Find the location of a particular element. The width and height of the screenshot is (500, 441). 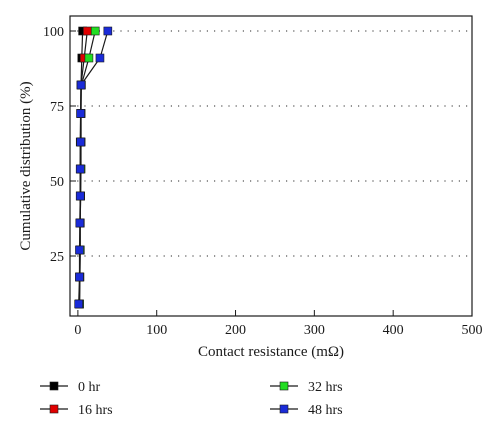

y-tick-label: 100 is located at coordinates (53, 32).